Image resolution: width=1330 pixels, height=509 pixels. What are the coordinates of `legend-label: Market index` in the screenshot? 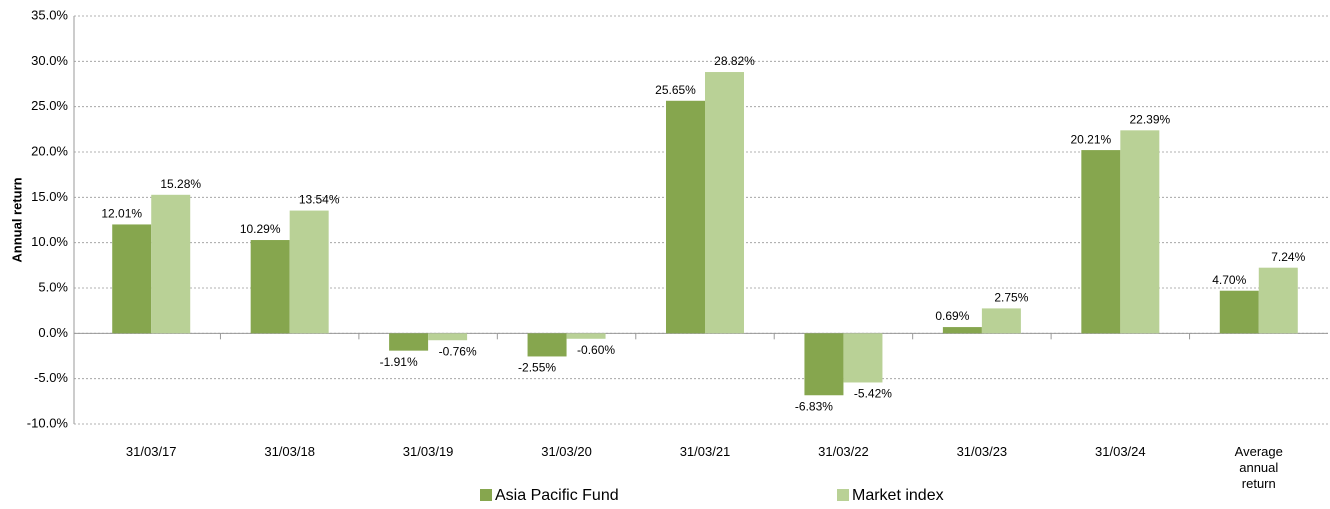 It's located at (898, 495).